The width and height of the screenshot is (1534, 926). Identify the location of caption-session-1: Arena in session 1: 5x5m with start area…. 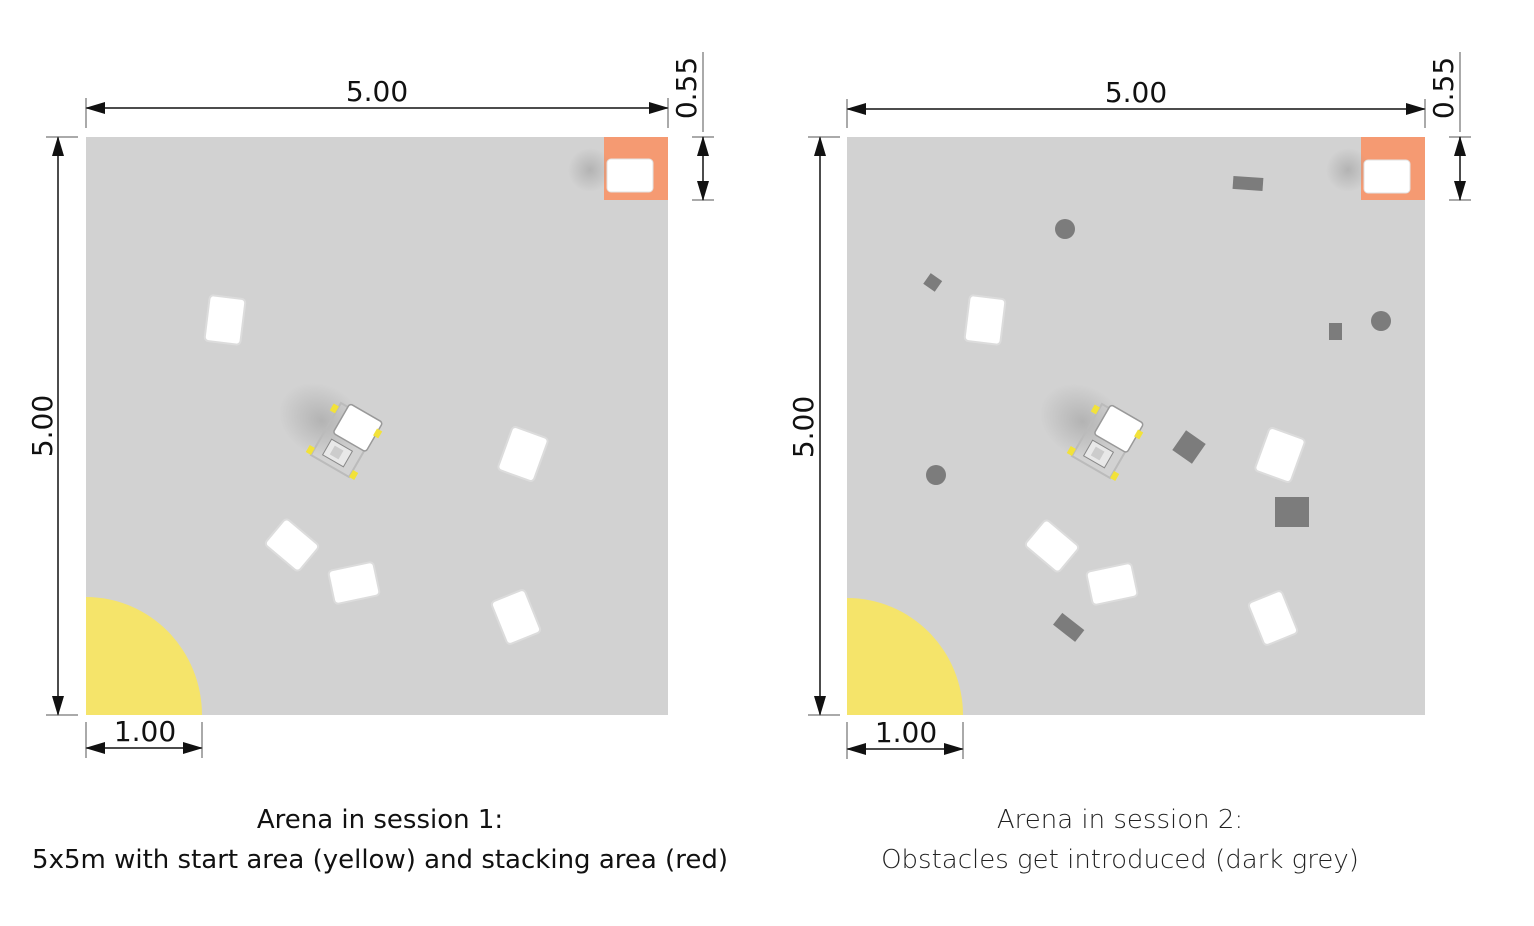
(380, 840).